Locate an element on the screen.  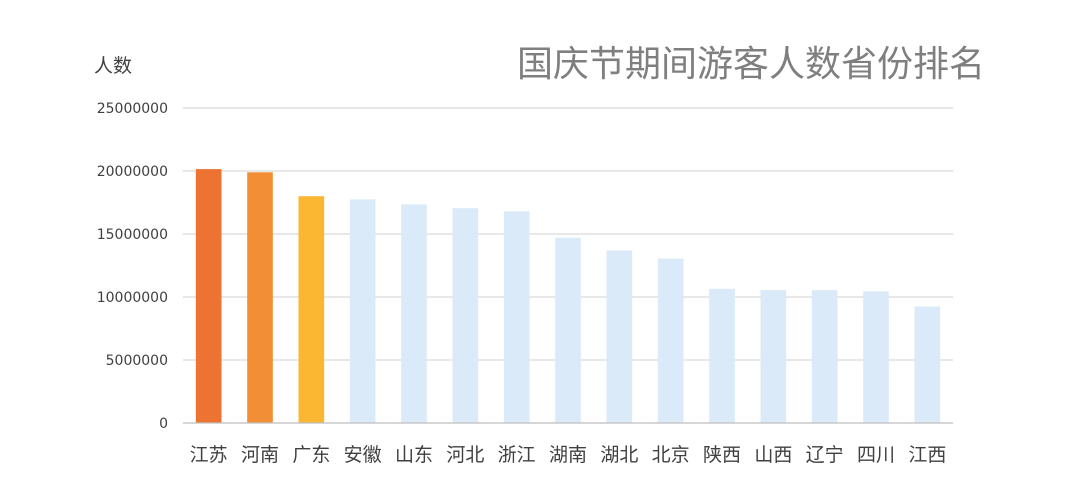
y-axis-label: 人数 is located at coordinates (113, 66).